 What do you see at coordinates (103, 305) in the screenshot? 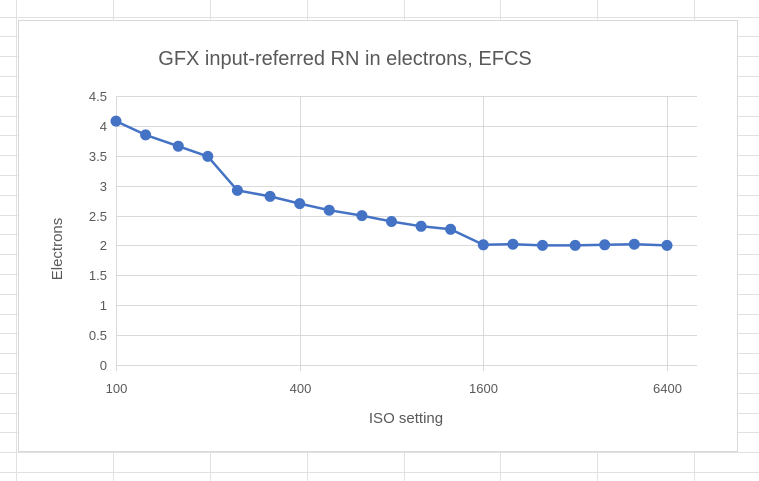
I see `y-tick-label: 1` at bounding box center [103, 305].